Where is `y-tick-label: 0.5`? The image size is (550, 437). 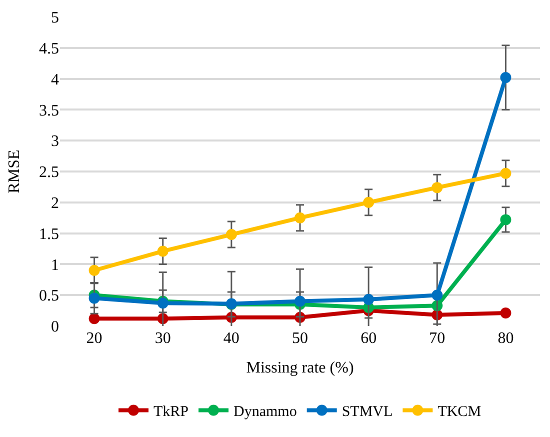
y-tick-label: 0.5 is located at coordinates (49, 296).